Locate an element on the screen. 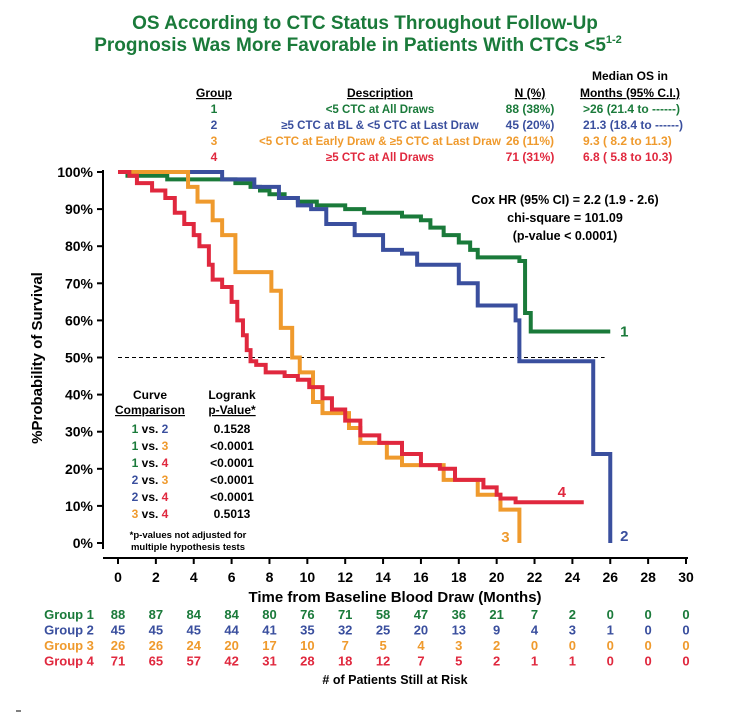  logrank-header-p-1: Logrank is located at coordinates (232, 395).